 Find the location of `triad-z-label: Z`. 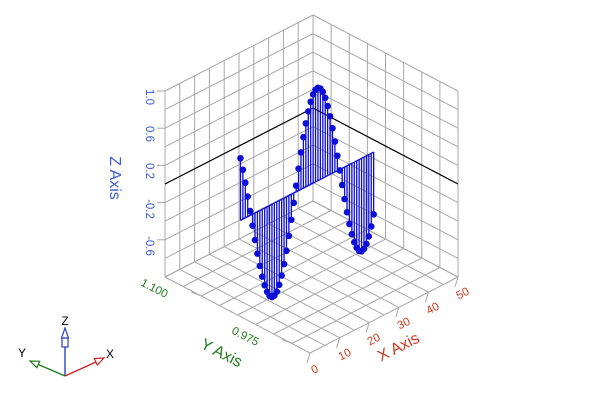

triad-z-label: Z is located at coordinates (65, 321).